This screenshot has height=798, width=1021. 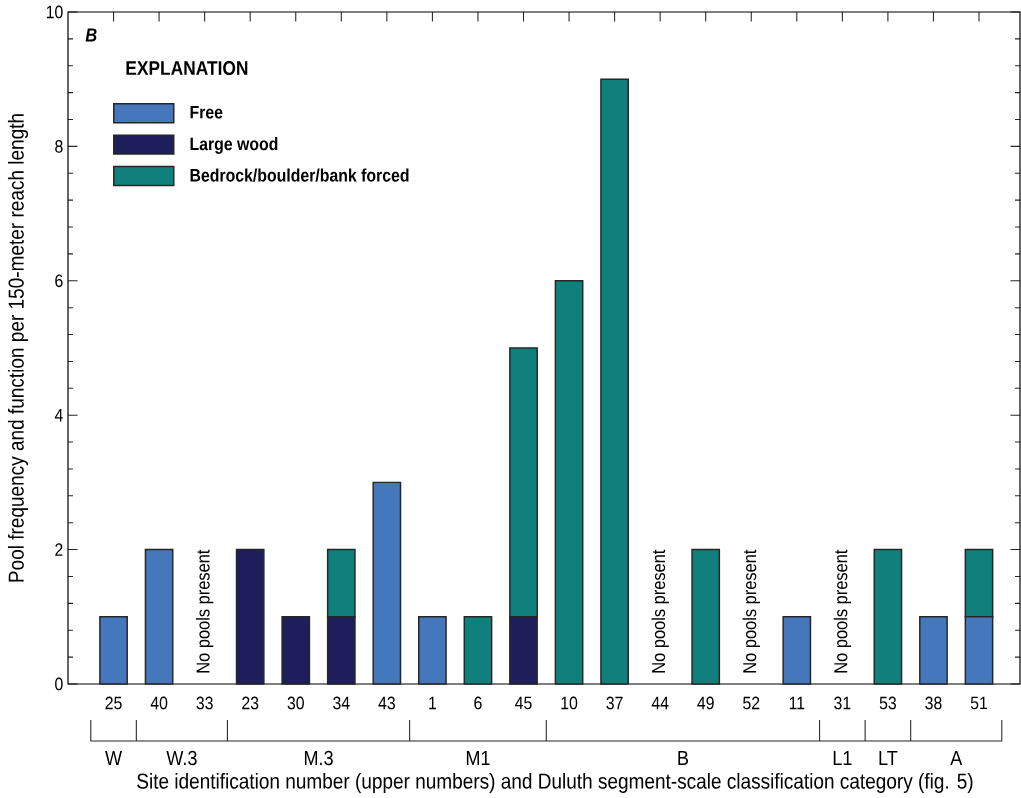 I want to click on y-tick-label: 2, so click(x=59, y=549).